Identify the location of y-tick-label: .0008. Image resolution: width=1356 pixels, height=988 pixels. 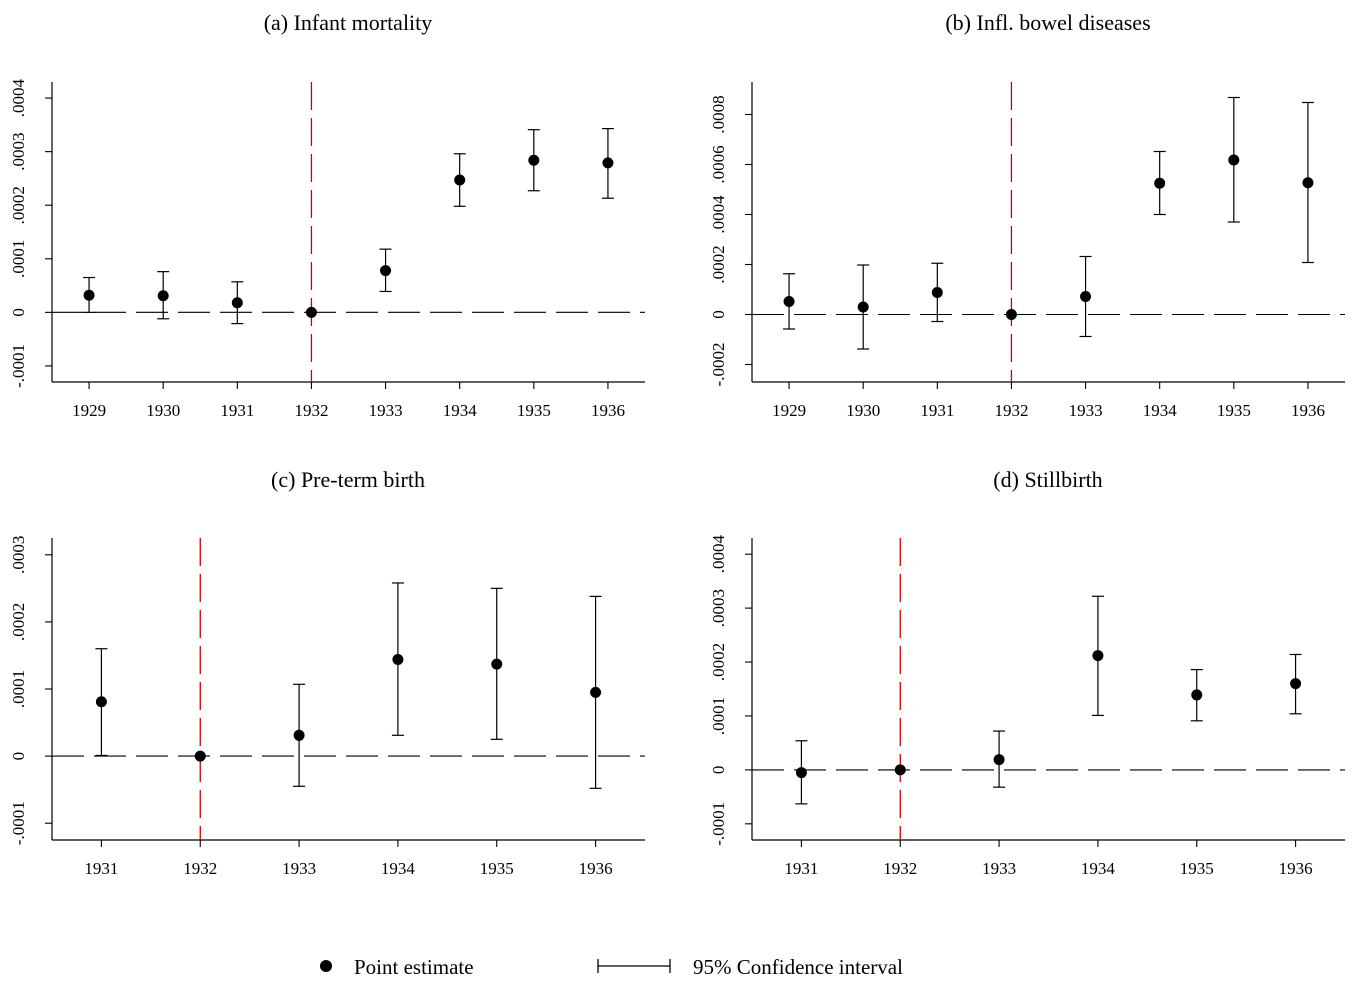
(718, 114).